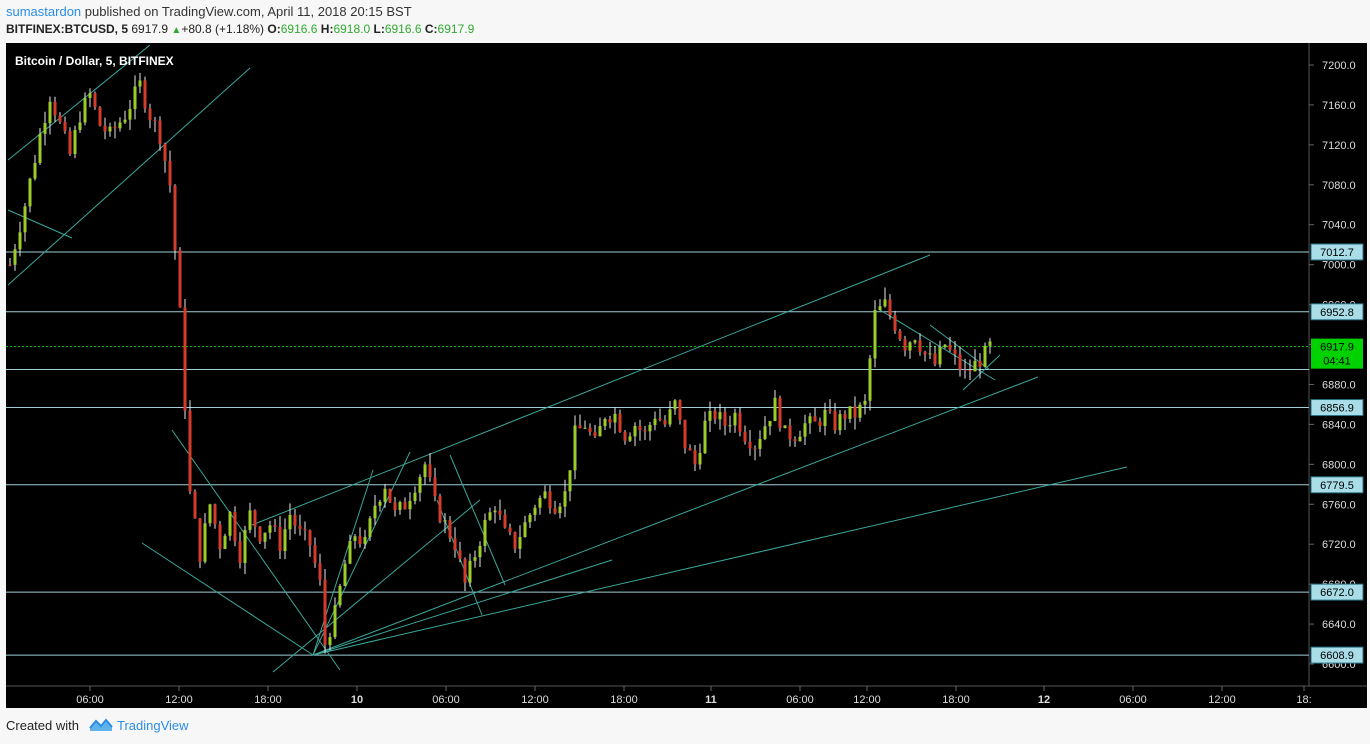 The width and height of the screenshot is (1370, 744). What do you see at coordinates (352, 29) in the screenshot?
I see `high-value: 6918.0` at bounding box center [352, 29].